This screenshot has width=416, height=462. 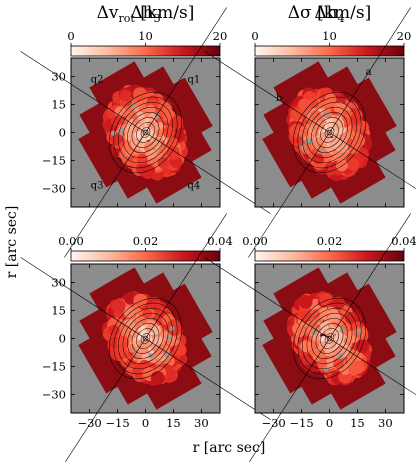 I want to click on panel-title-subscript: 4, so click(x=341, y=18).